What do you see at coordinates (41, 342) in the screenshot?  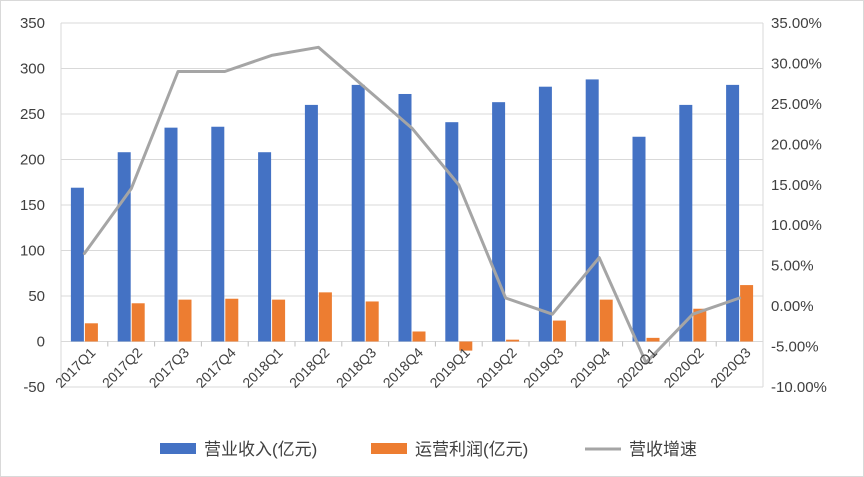 I see `left-tick-label: 0` at bounding box center [41, 342].